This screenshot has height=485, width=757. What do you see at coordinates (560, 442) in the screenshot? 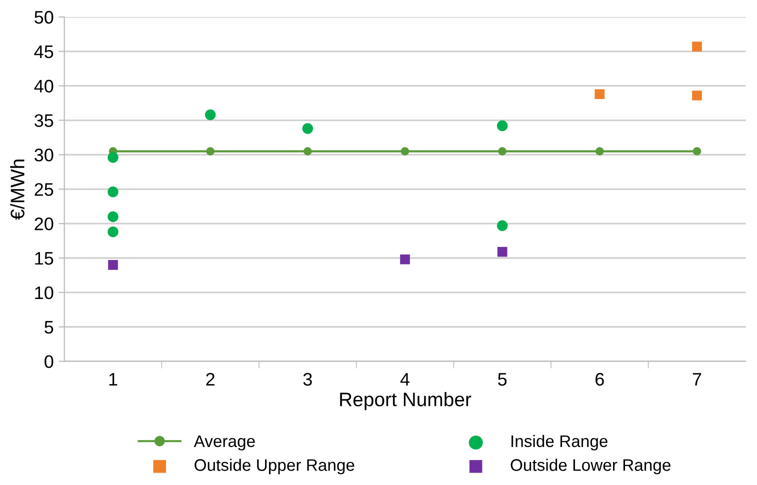
I see `legend-label: Inside Range` at bounding box center [560, 442].